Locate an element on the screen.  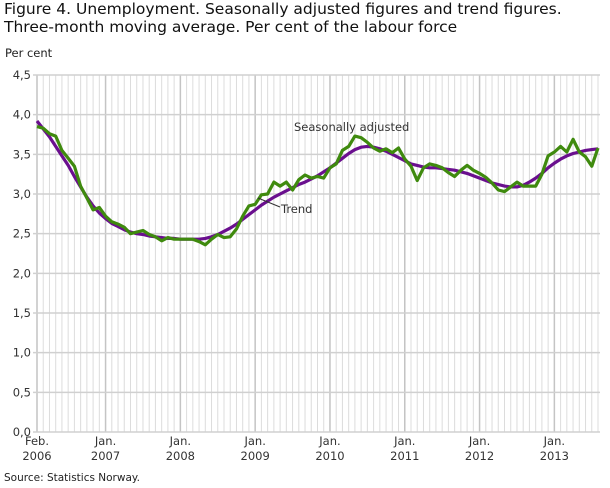
y-tick-label: 3,5 is located at coordinates (22, 154).